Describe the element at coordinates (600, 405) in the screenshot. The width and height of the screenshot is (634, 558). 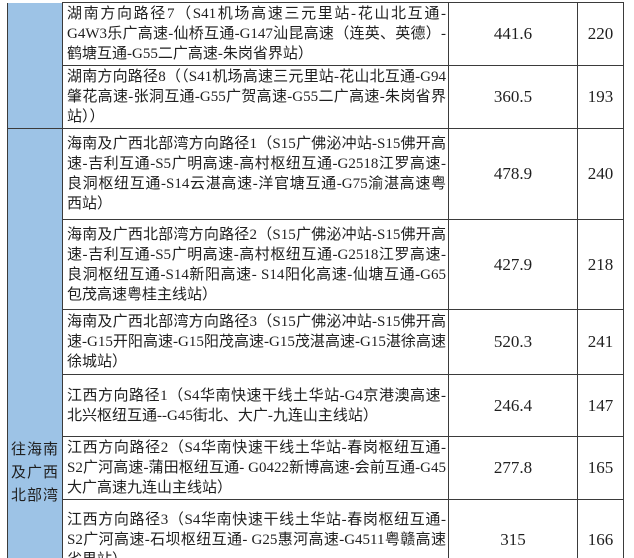
I see `value2-cell: 147` at that location.